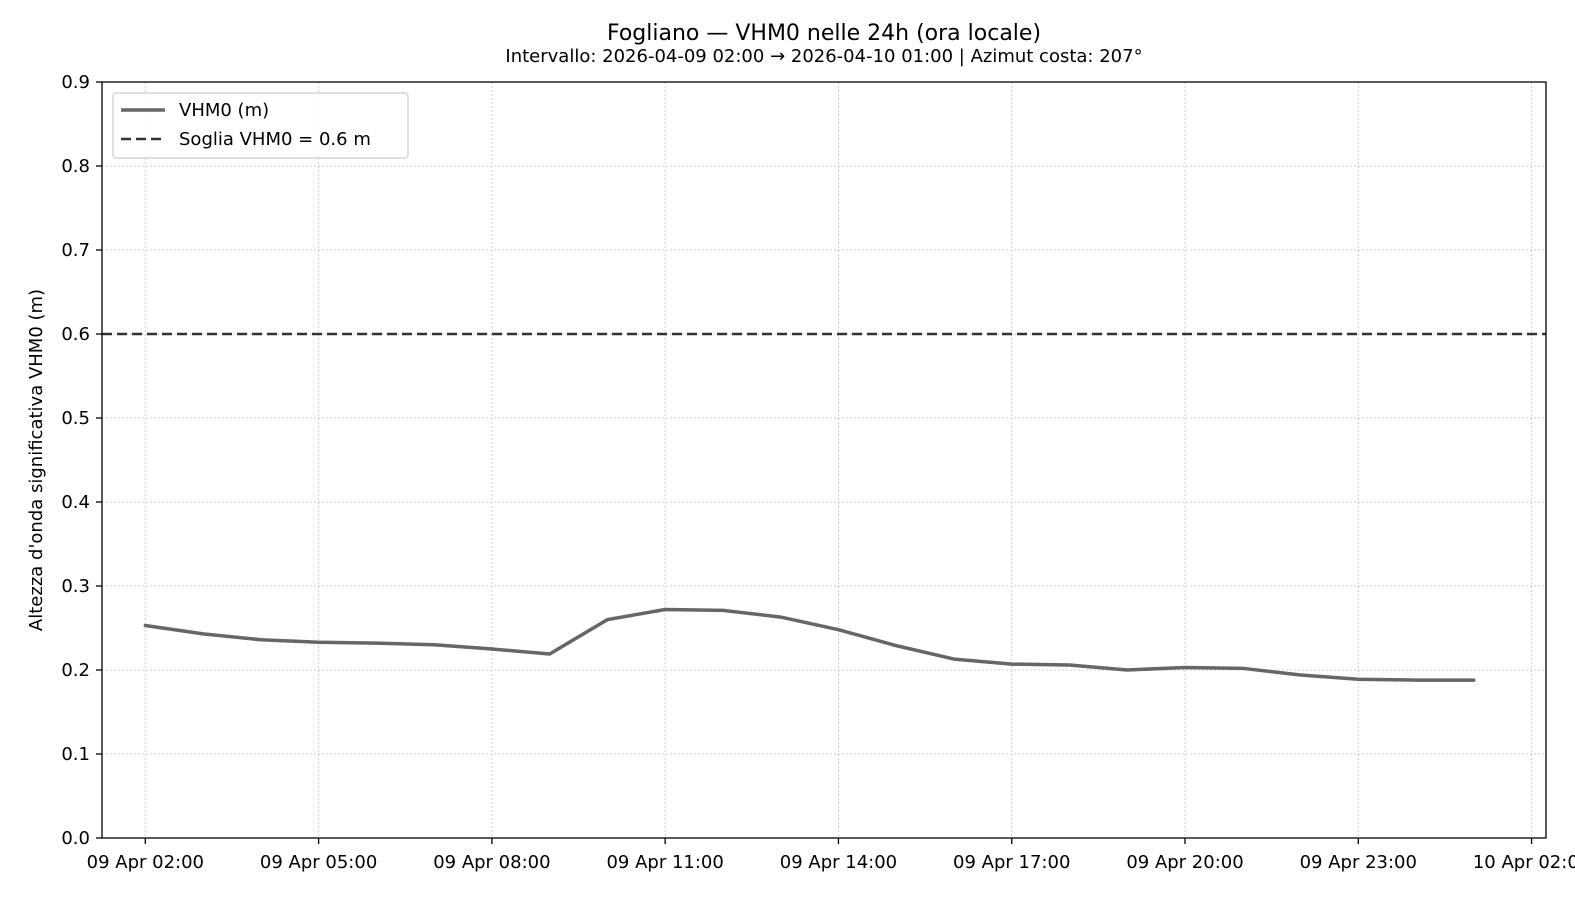 This screenshot has height=900, width=1575. I want to click on chart-title: Fogliano — VHM0 nelle 24h (ora locale), so click(824, 33).